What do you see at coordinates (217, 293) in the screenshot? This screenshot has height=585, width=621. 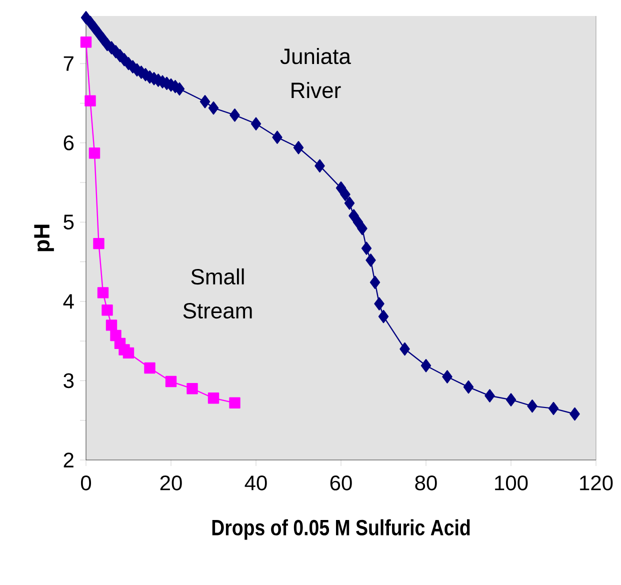 I see `text: Small Stream` at bounding box center [217, 293].